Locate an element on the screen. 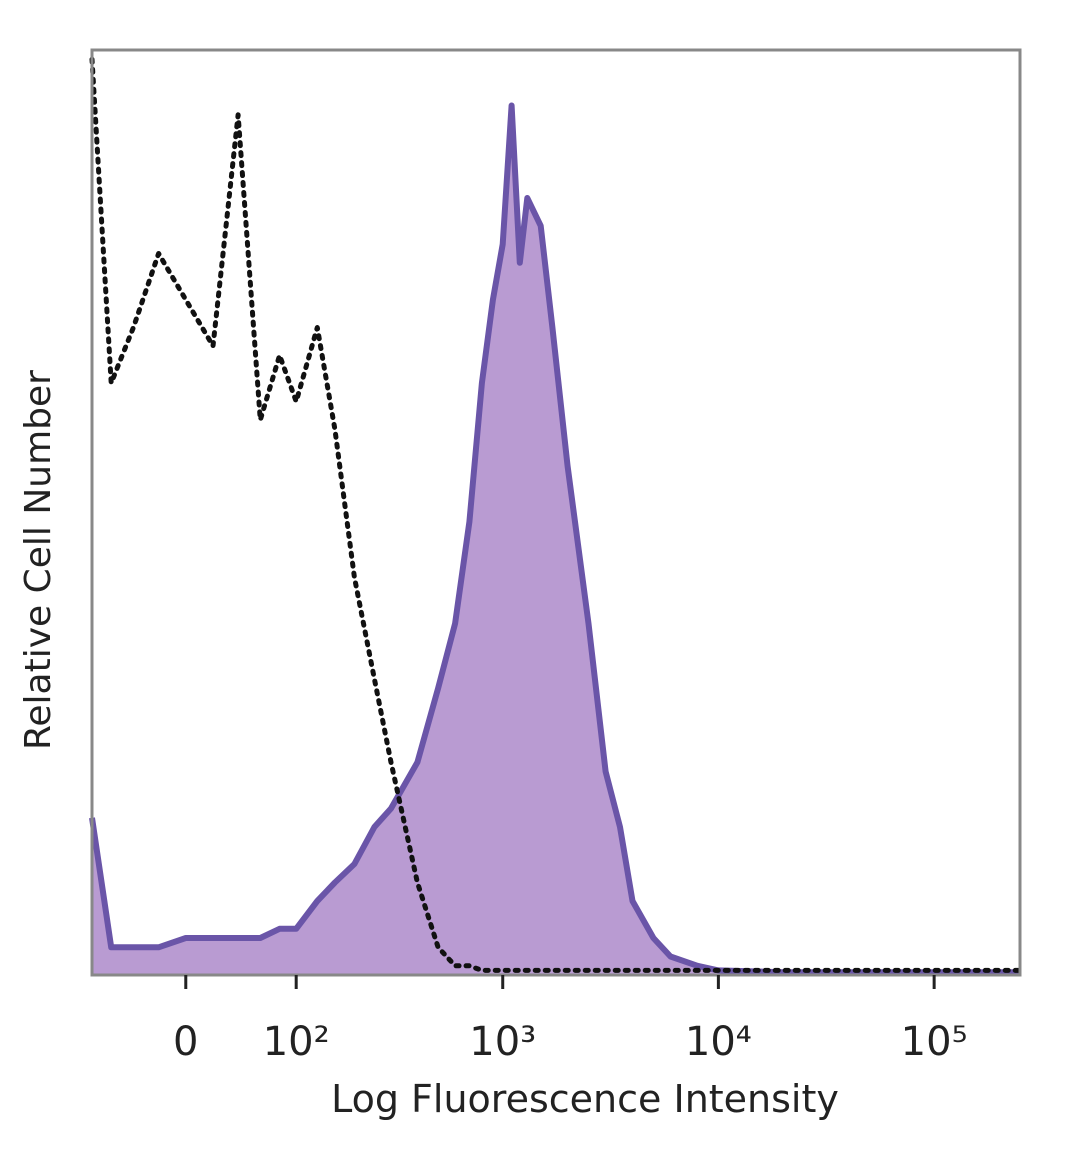 The image size is (1080, 1173). x-tick-label: 10² is located at coordinates (296, 1042).